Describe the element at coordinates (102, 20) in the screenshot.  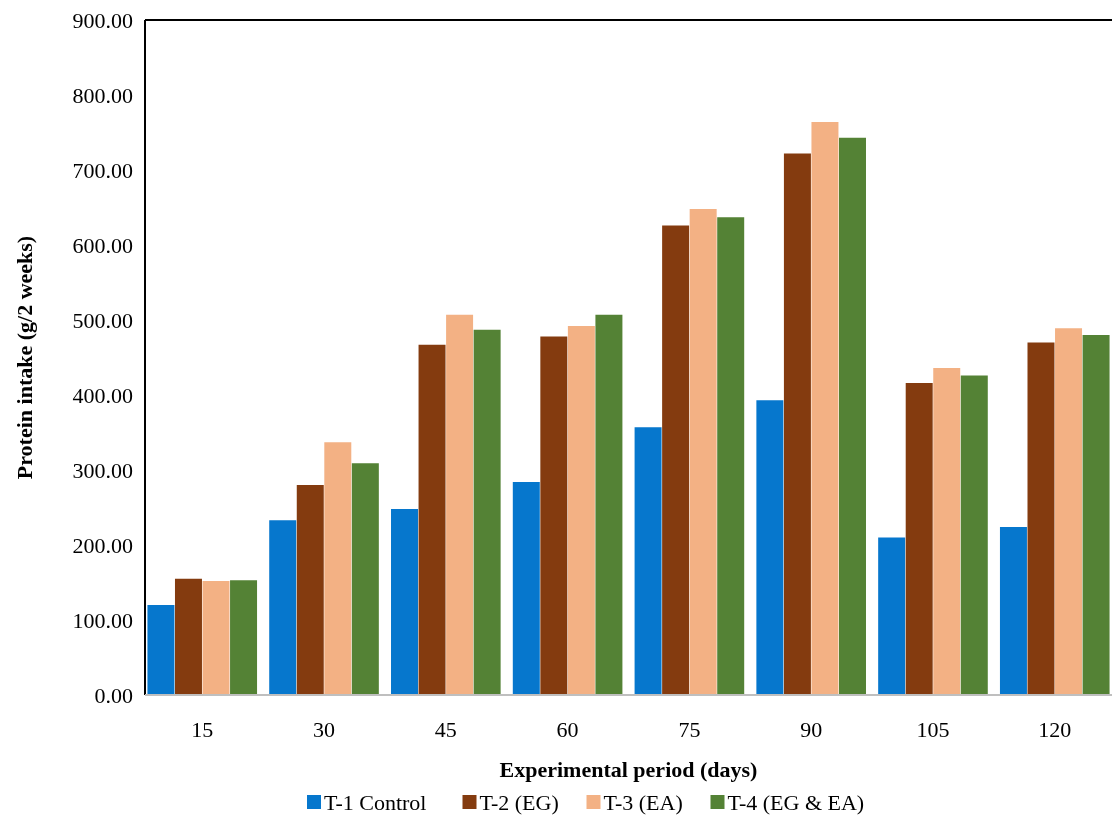
I see `y-tick-label: 900.00` at that location.